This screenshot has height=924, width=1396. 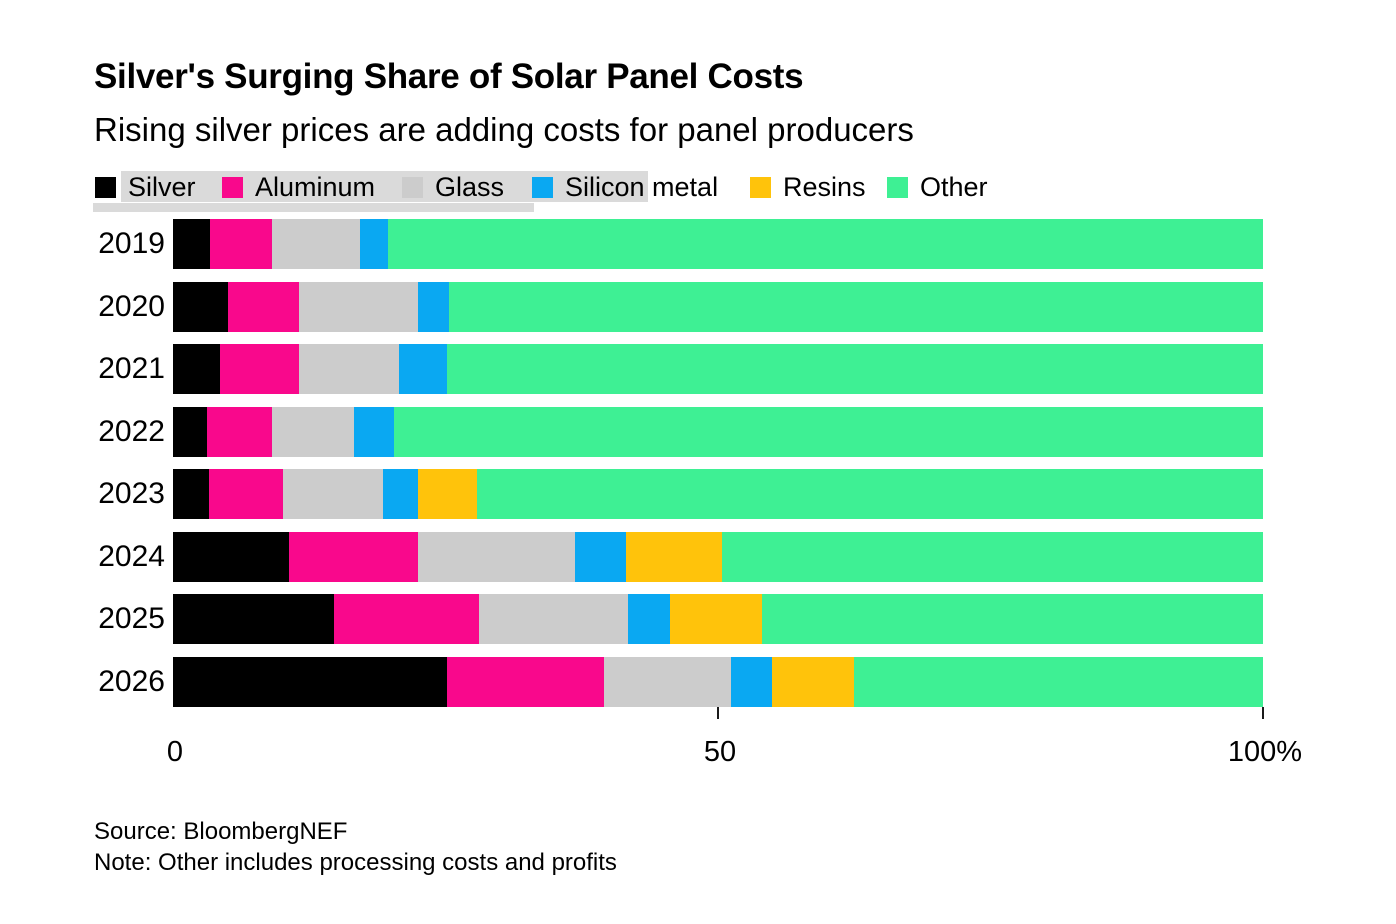 I want to click on silicon-metal-swatch-icon, so click(x=542, y=187).